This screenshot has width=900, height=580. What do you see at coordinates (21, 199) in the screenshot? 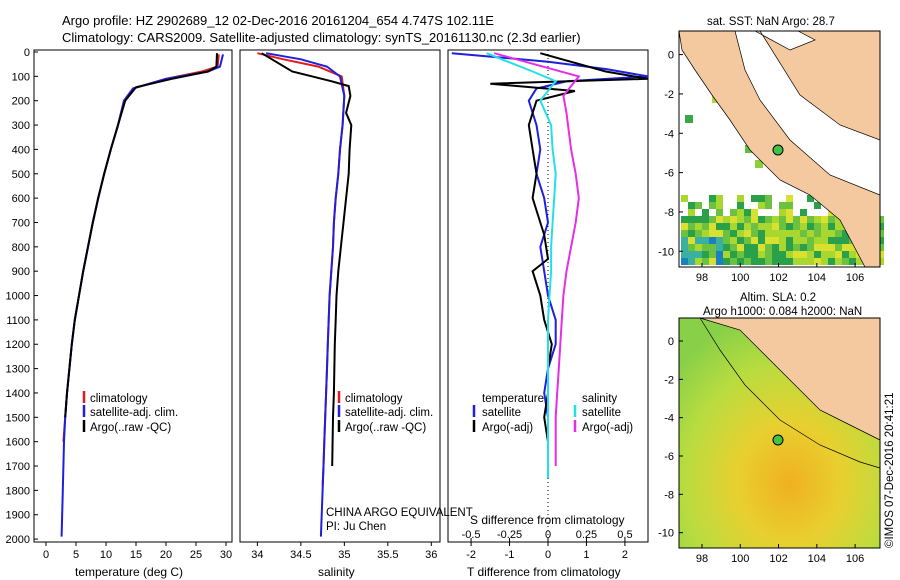
I see `depth-tick-label: 600` at bounding box center [21, 199].